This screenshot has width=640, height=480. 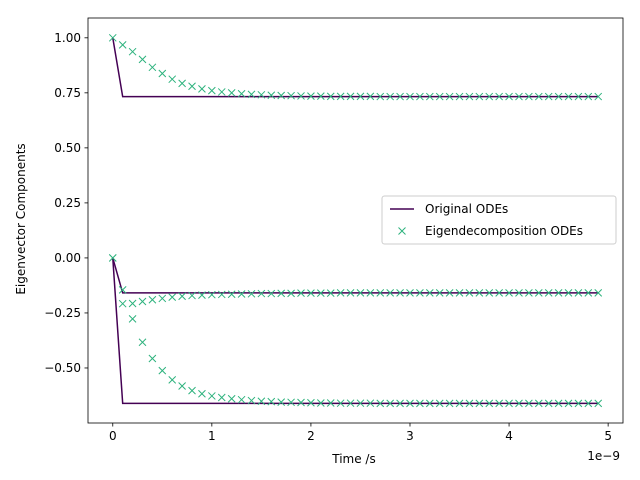 What do you see at coordinates (62, 313) in the screenshot?
I see `y-tick-label: −0.25` at bounding box center [62, 313].